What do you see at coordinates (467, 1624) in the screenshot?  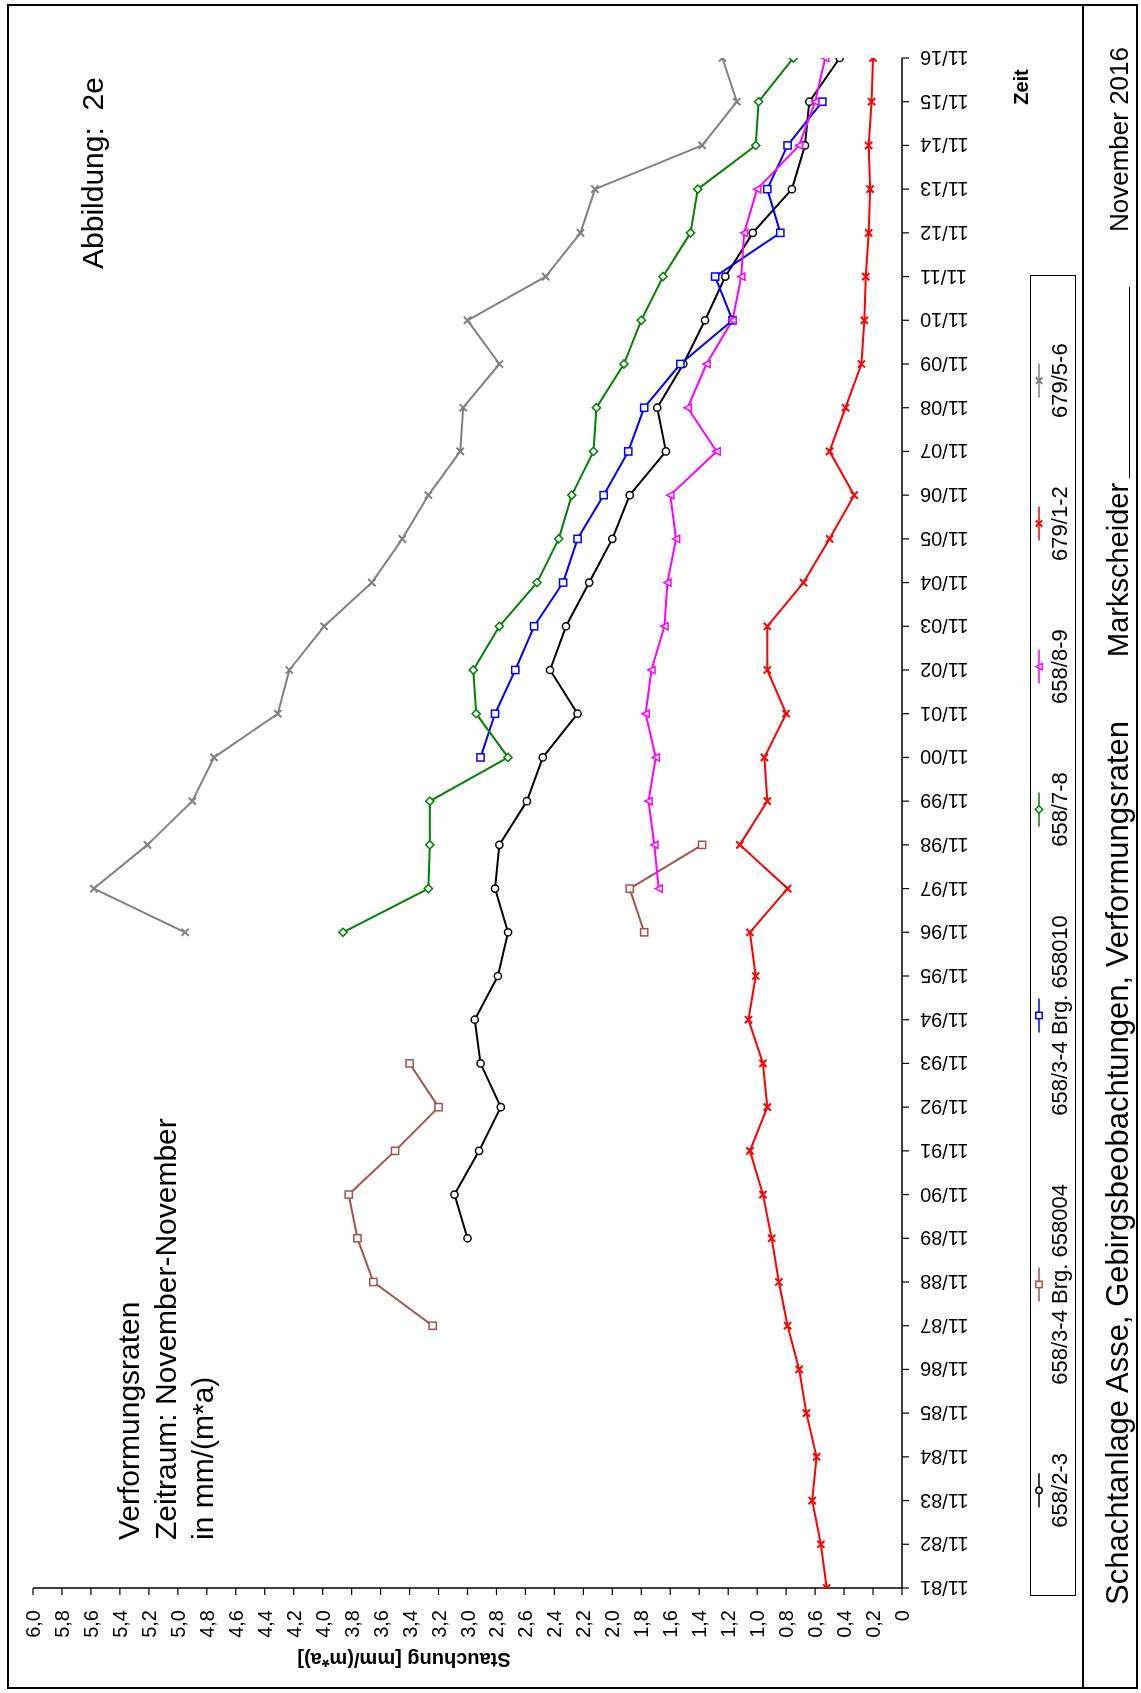 I see `x-tick-label: 3,0` at bounding box center [467, 1624].